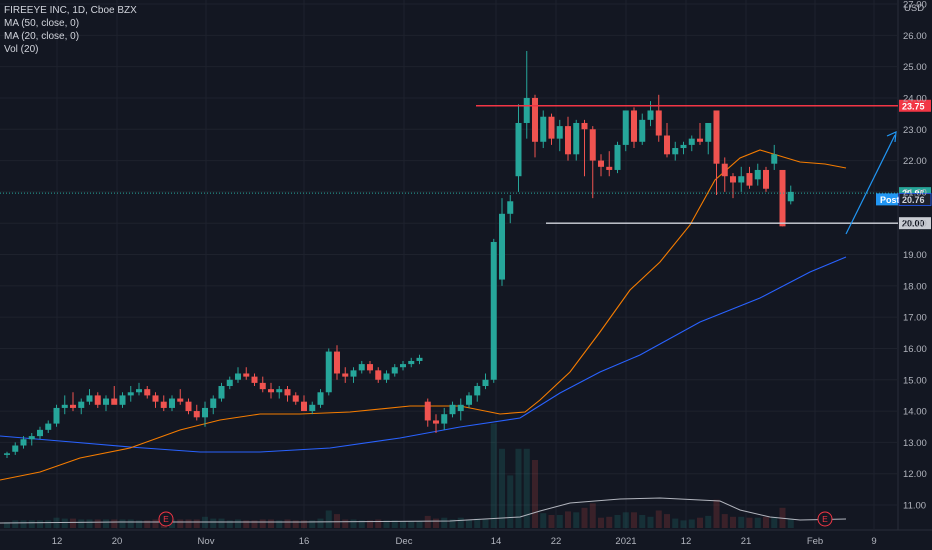 This screenshot has width=932, height=550. I want to click on projection-arrow-head, so click(891, 137).